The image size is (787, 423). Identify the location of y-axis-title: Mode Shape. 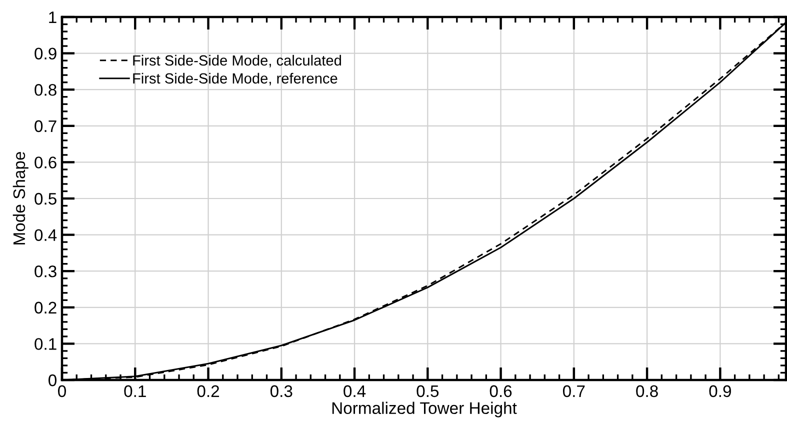
(20, 198).